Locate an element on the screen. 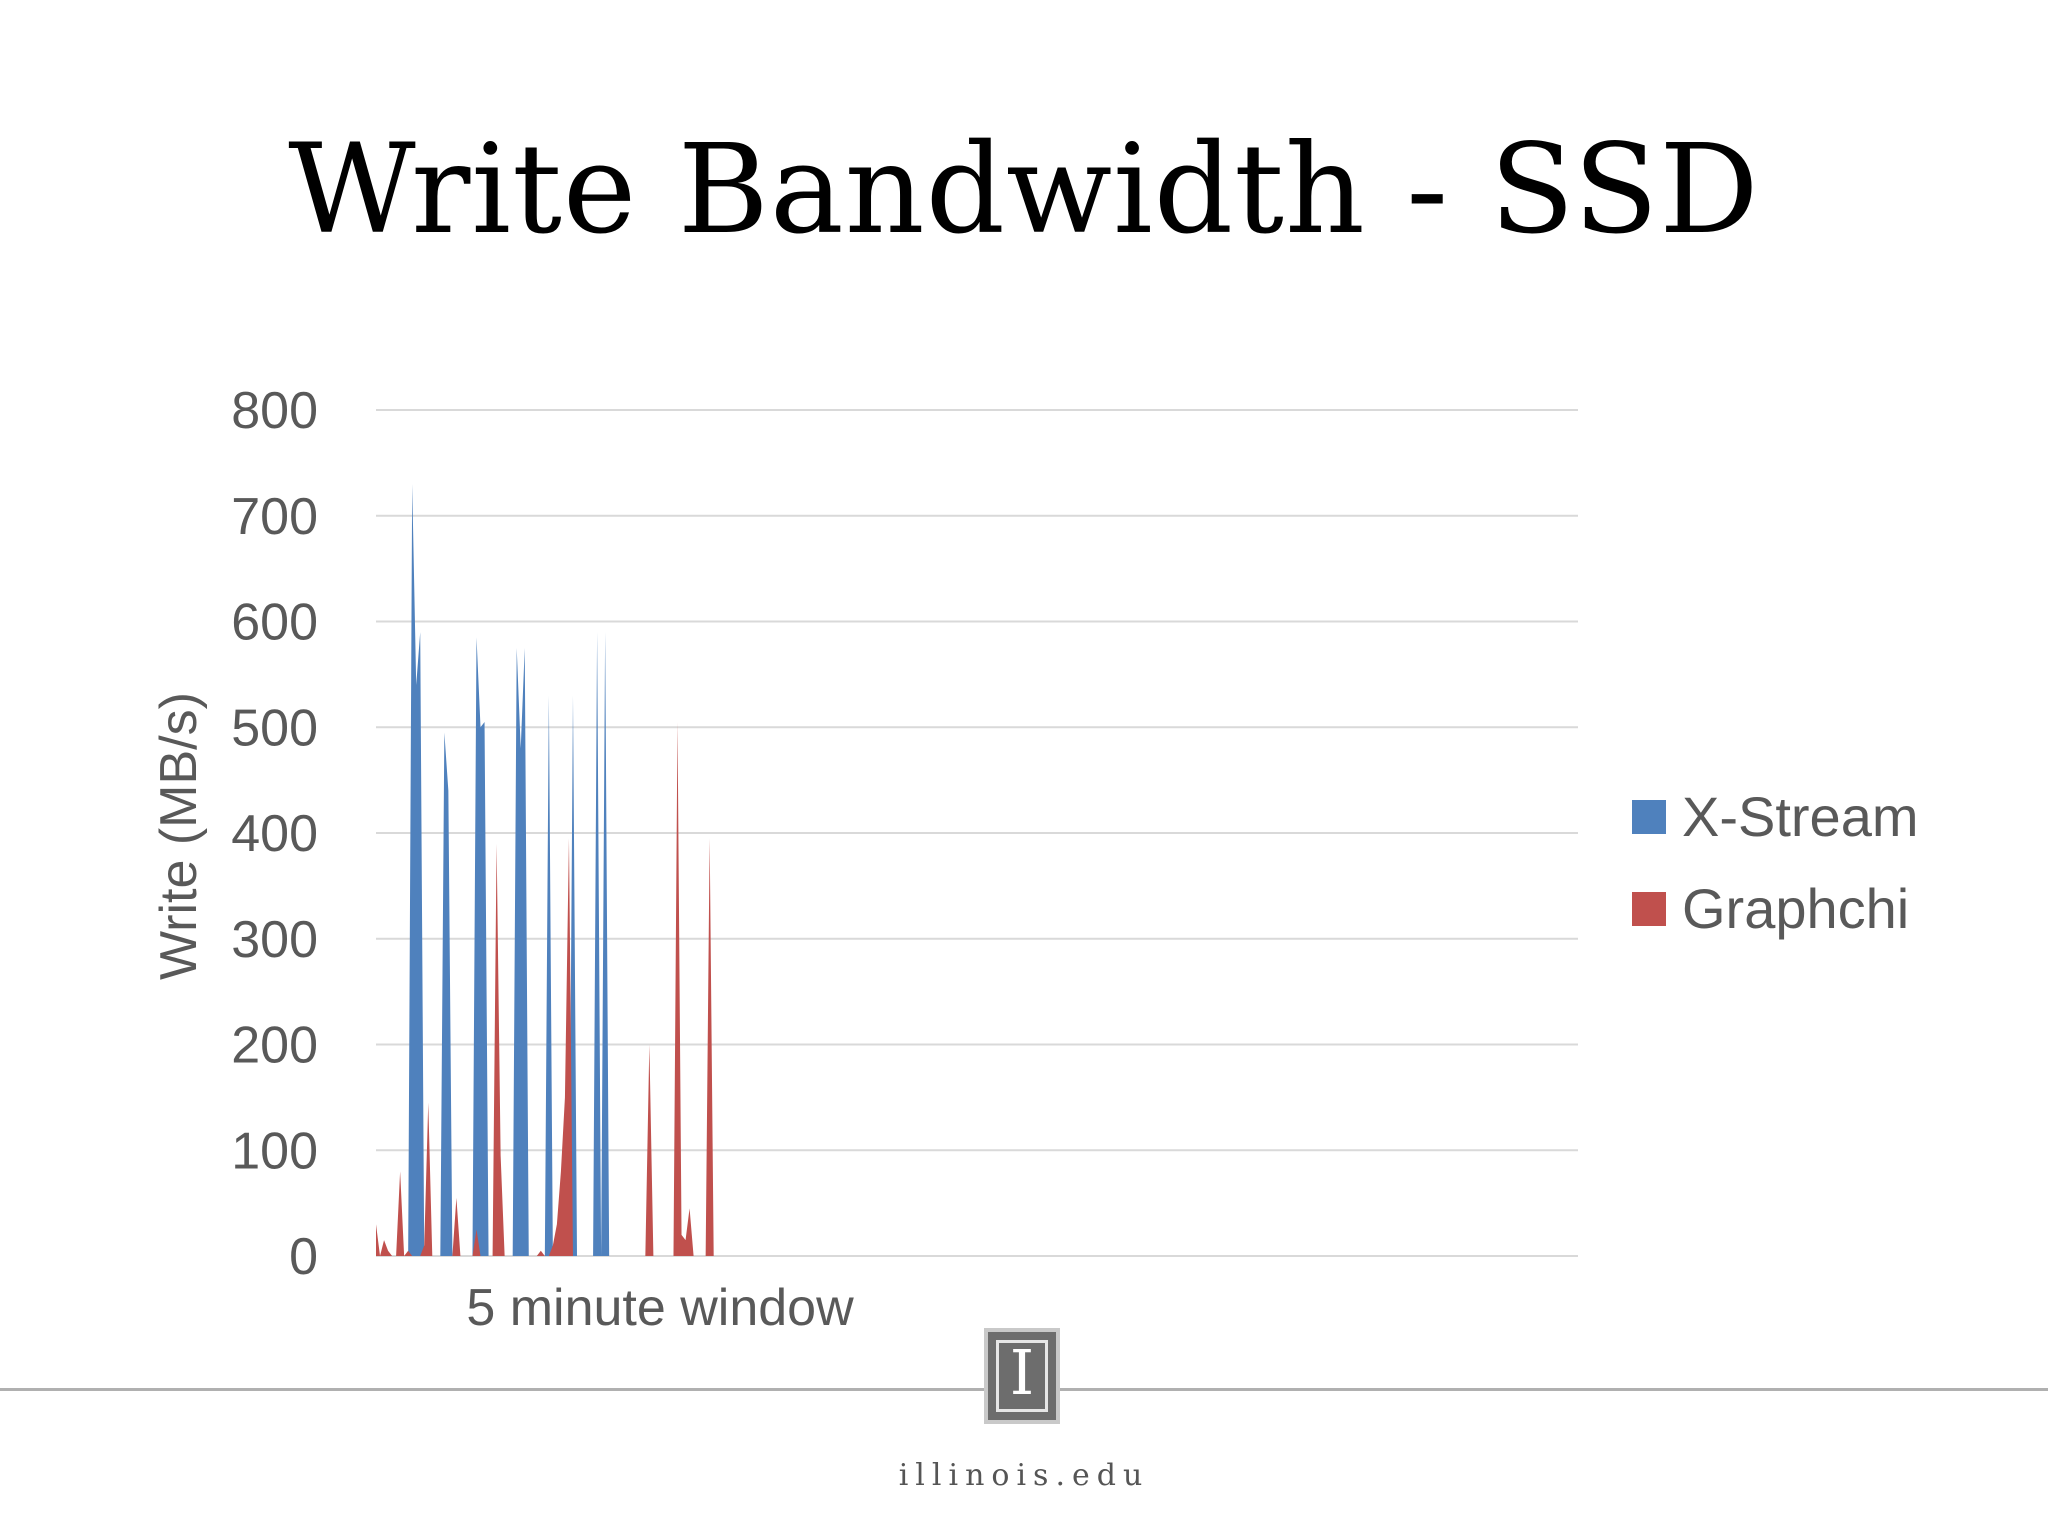  university-logo: I is located at coordinates (1022, 1376).